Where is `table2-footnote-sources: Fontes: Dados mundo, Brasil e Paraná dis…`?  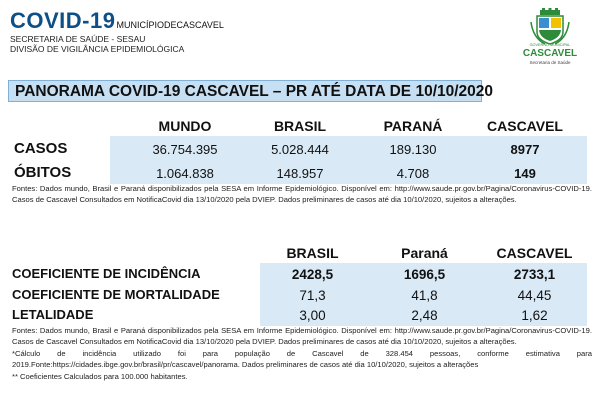 table2-footnote-sources: Fontes: Dados mundo, Brasil e Paraná dis… is located at coordinates (302, 336).